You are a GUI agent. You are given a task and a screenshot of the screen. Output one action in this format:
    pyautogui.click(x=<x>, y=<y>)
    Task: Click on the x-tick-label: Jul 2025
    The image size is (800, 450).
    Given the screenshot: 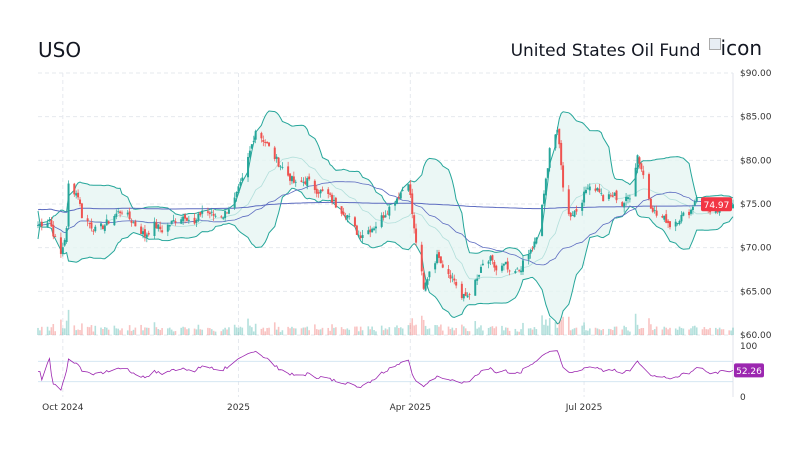 What is the action you would take?
    pyautogui.click(x=584, y=408)
    